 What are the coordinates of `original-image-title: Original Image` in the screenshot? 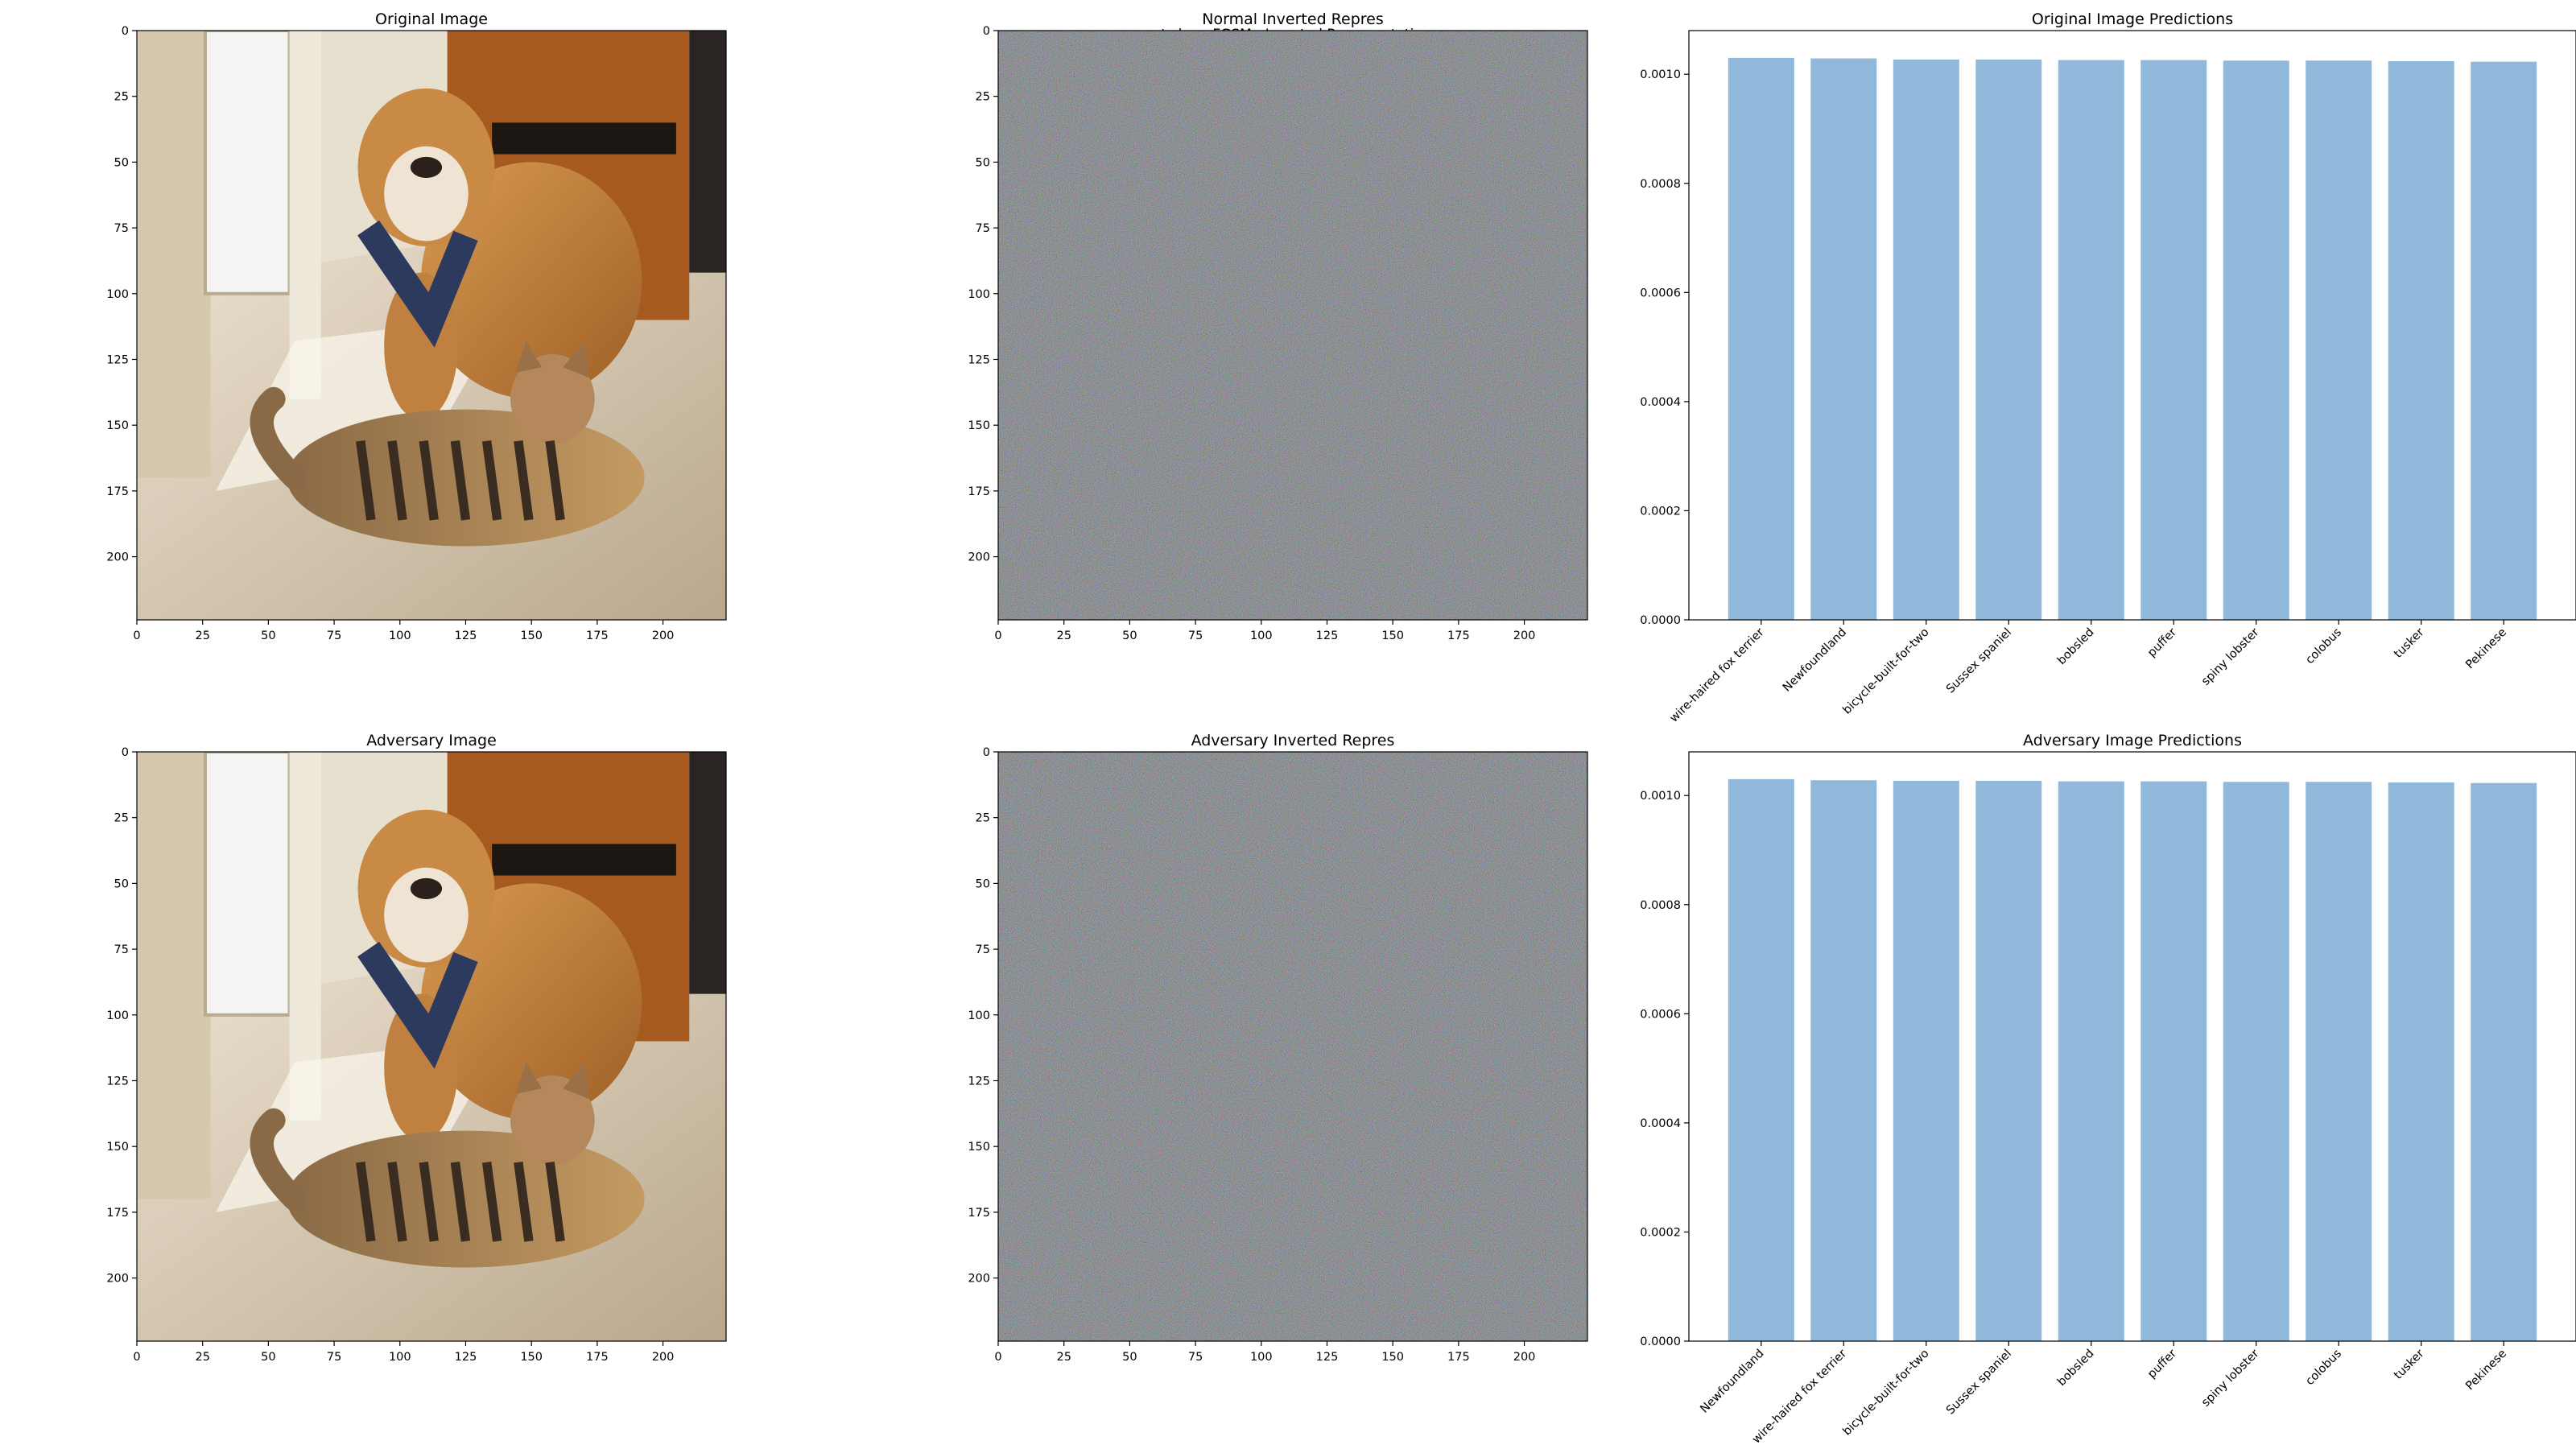 It's located at (431, 19).